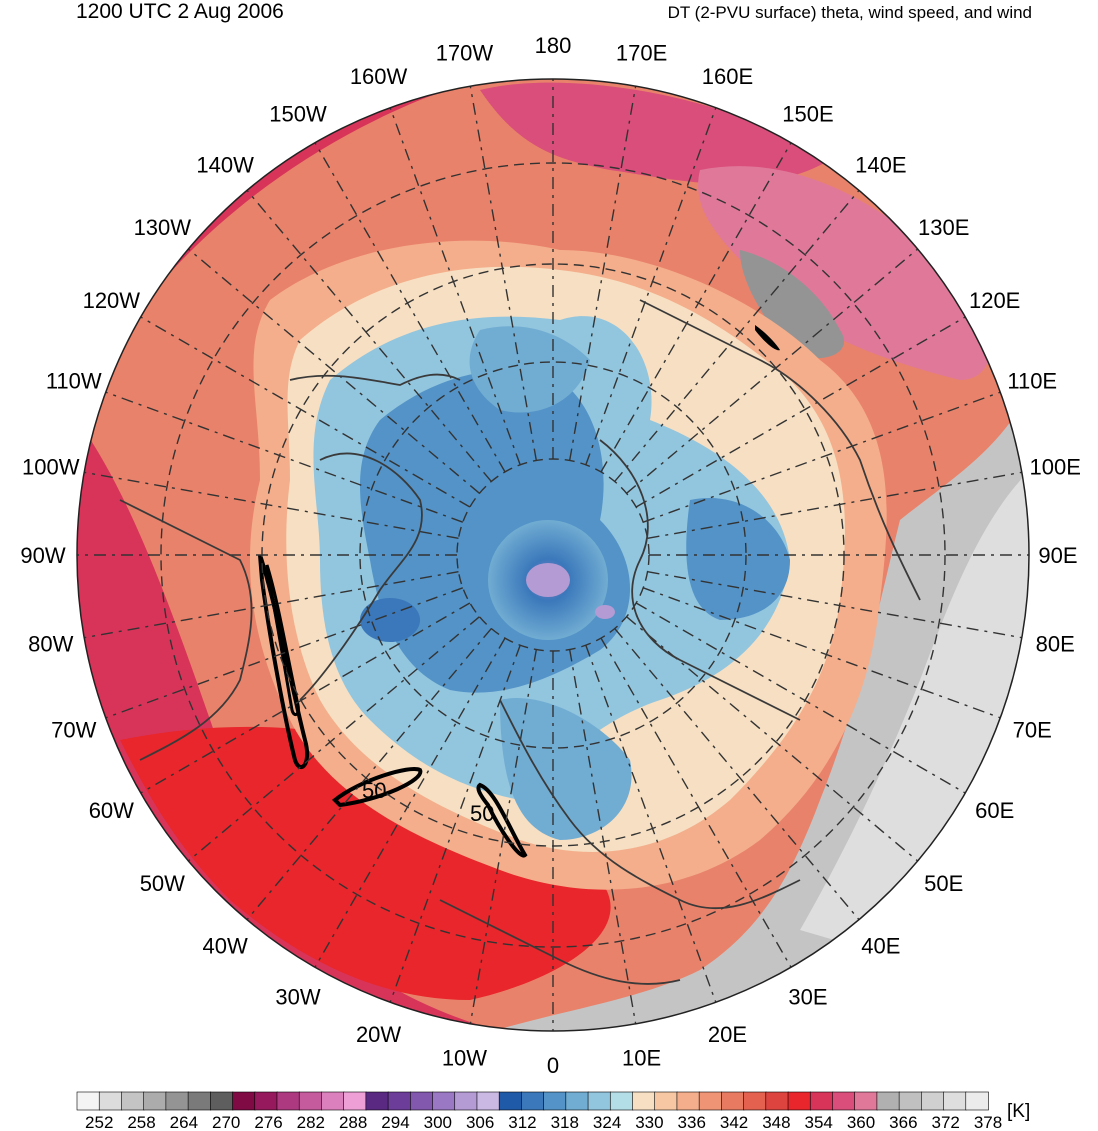 This screenshot has width=1098, height=1131. What do you see at coordinates (465, 53) in the screenshot?
I see `meridian-label: 170W` at bounding box center [465, 53].